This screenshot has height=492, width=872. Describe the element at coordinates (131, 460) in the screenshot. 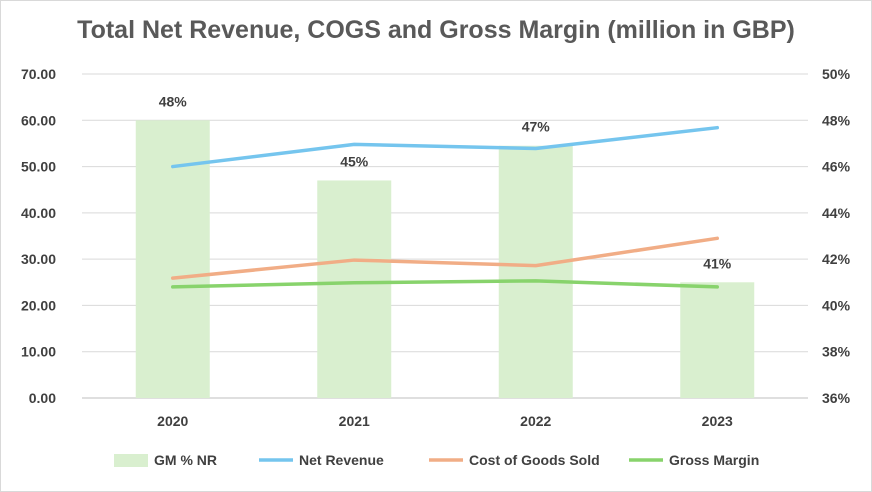

I see `legend-swatch` at that location.